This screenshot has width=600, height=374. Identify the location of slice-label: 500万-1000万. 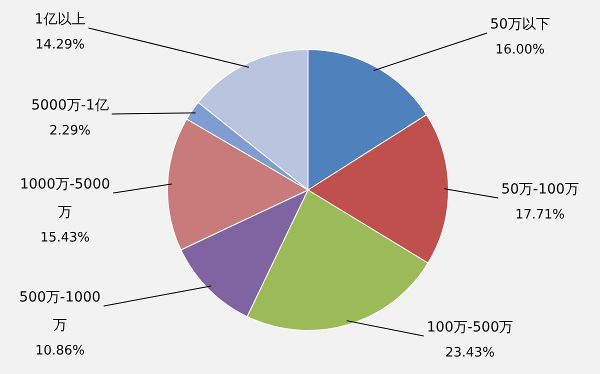
(60, 312).